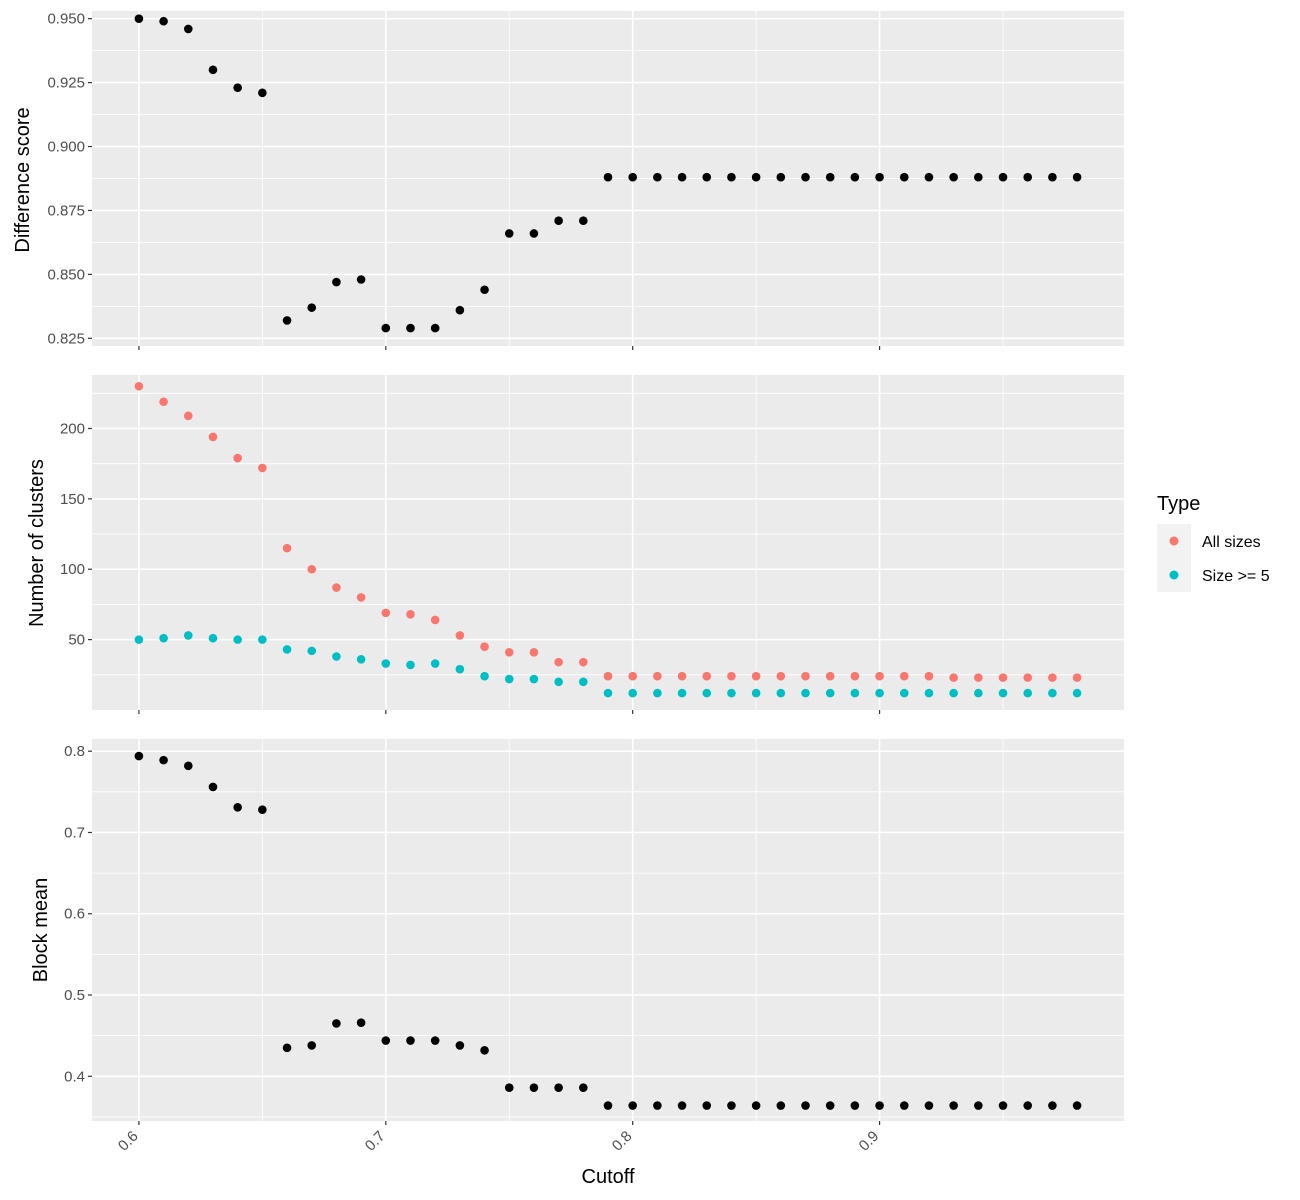 This screenshot has height=1200, width=1300. I want to click on legend: Type All sizes Size >= 5, so click(1213, 542).